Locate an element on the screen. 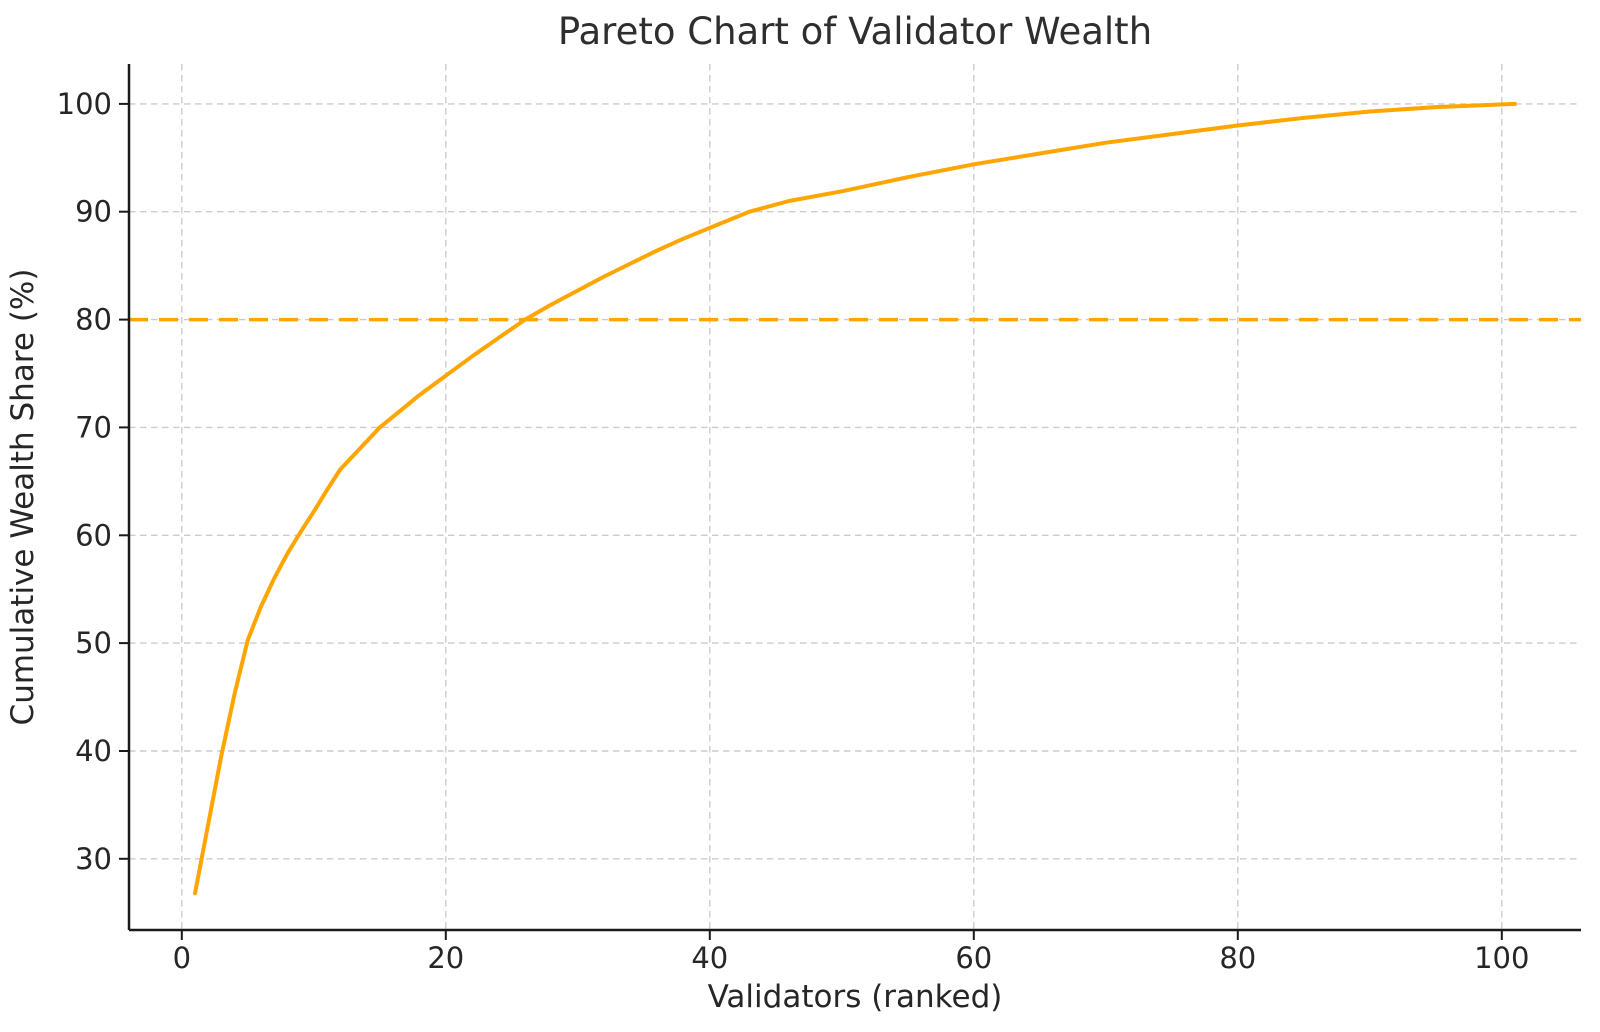  x-tick-label: 0 is located at coordinates (182, 958).